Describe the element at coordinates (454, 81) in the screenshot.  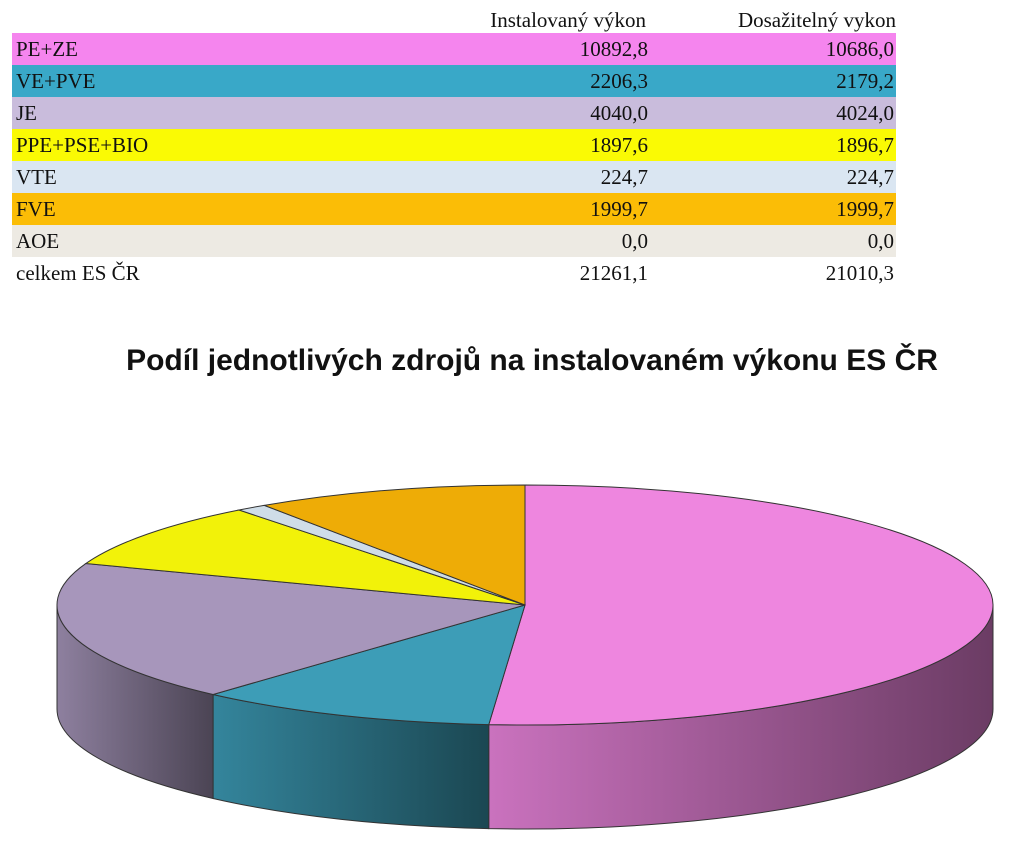
I see `table-row: VE+PVE 2206,3 2179,2` at that location.